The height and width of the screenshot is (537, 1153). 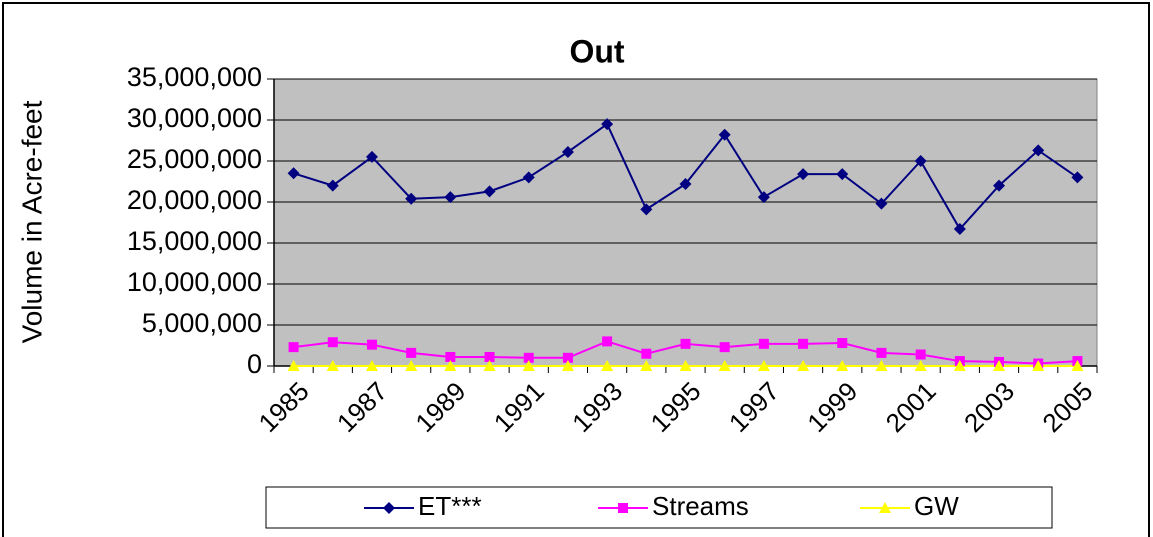 I want to click on y-tick-label: 0, so click(x=254, y=364).